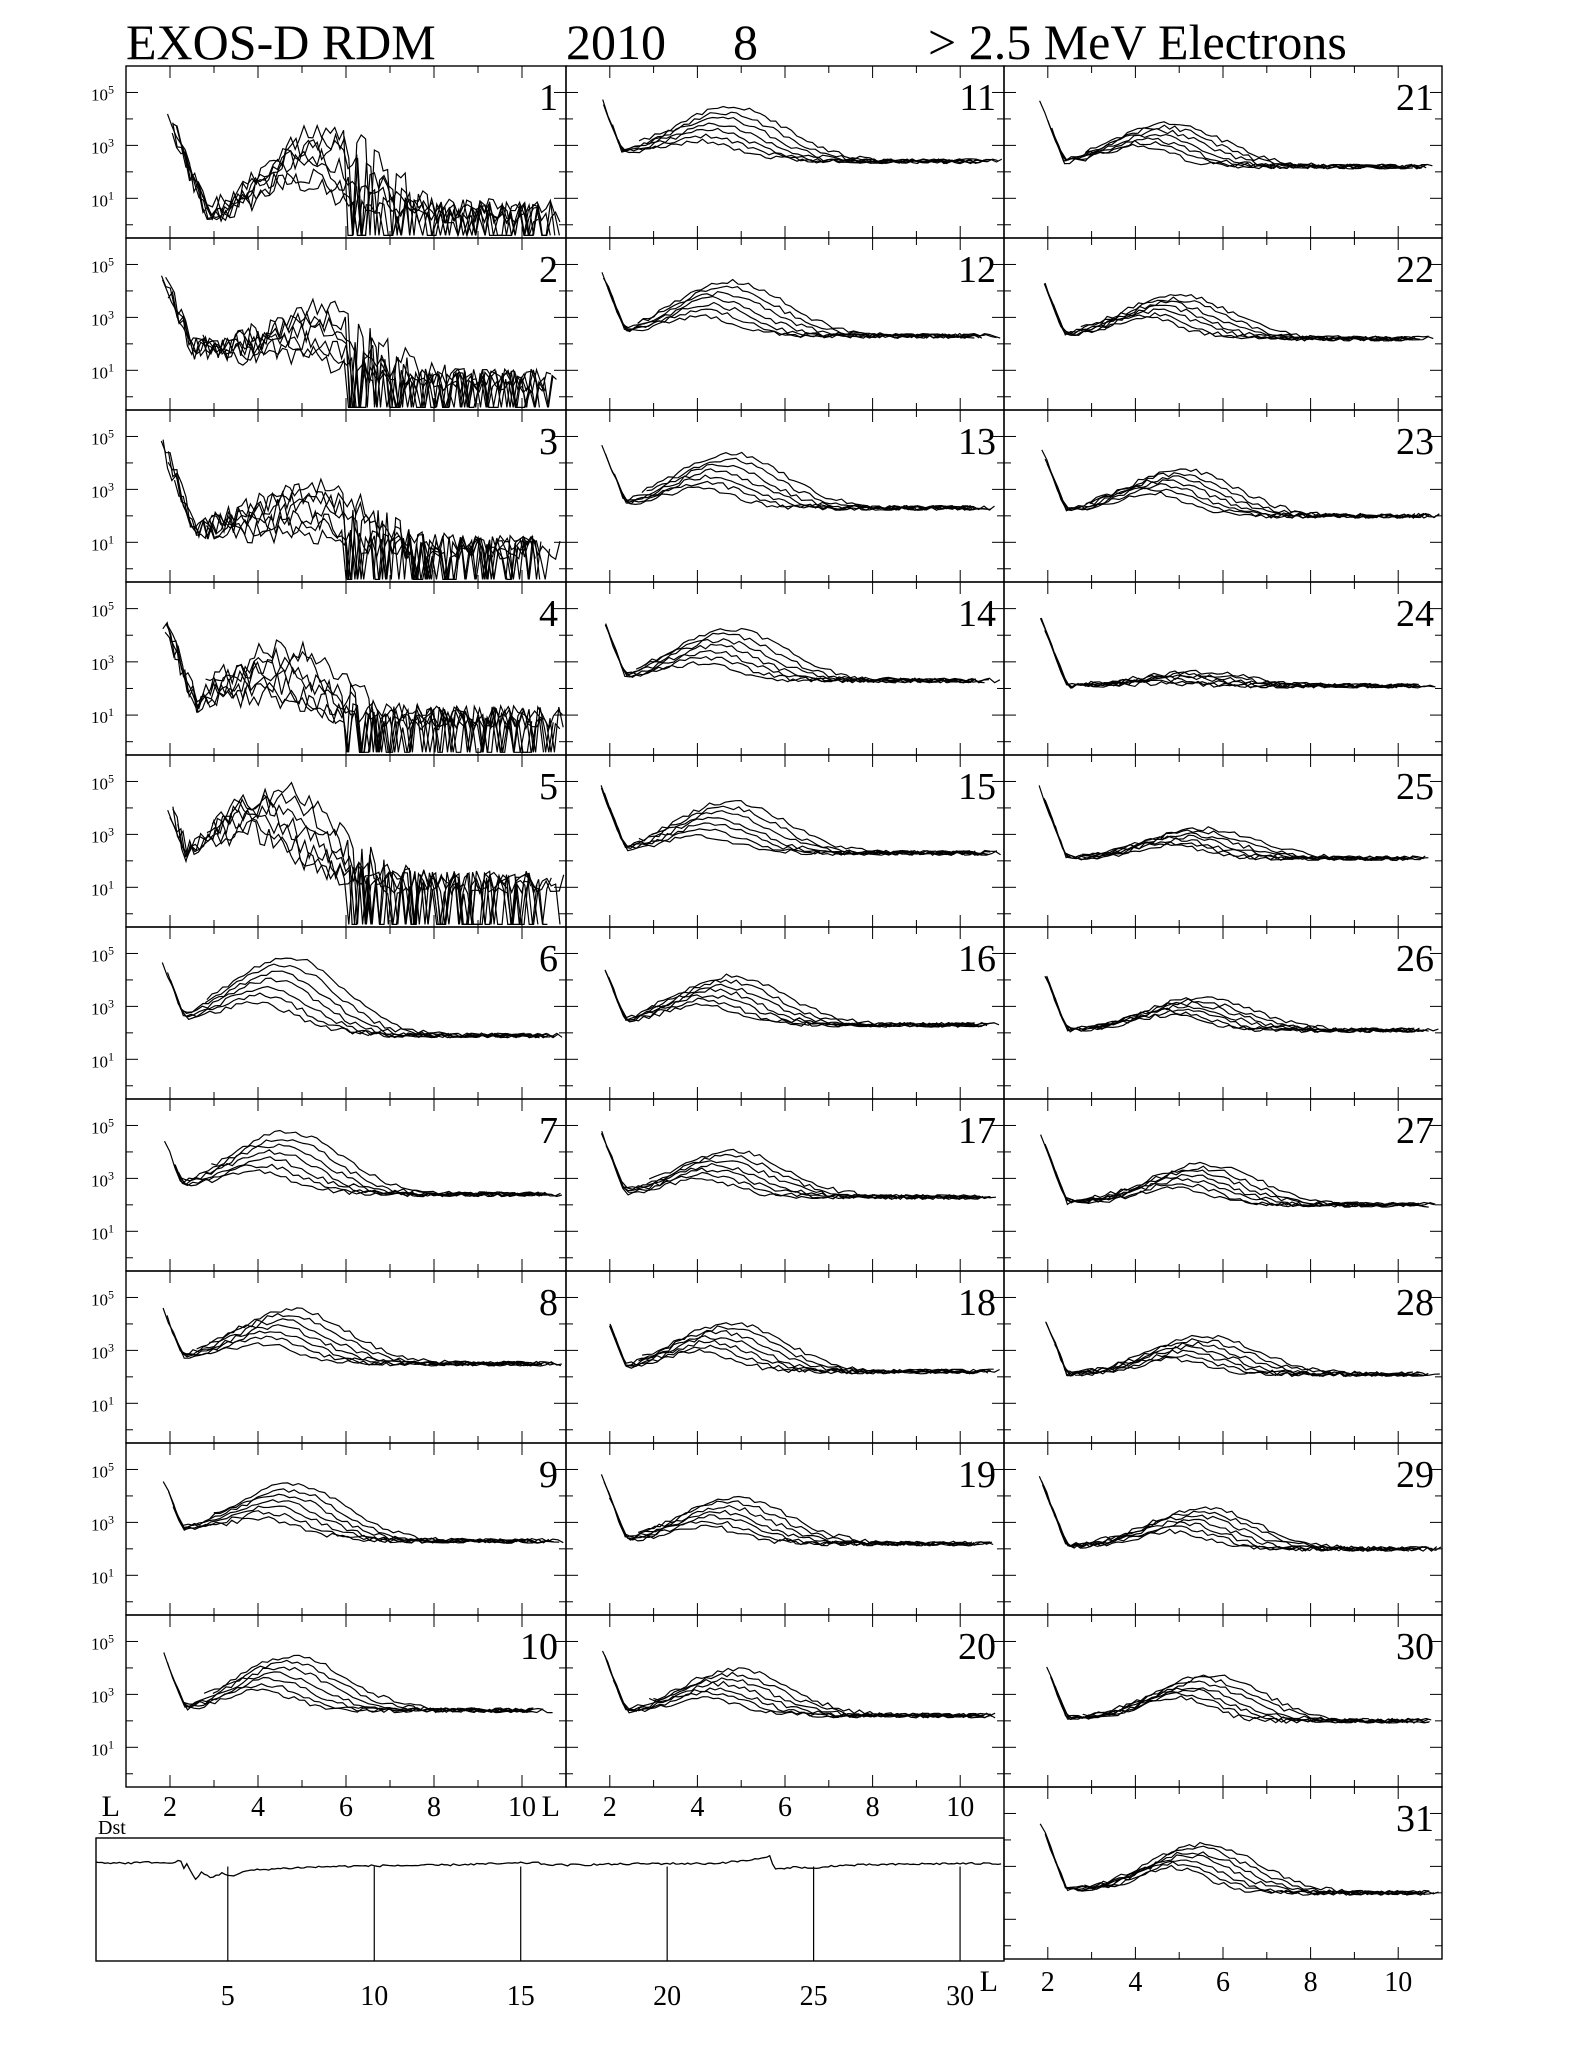 The image size is (1581, 2046). Describe the element at coordinates (1415, 1819) in the screenshot. I see `panel-day-label: 31` at that location.